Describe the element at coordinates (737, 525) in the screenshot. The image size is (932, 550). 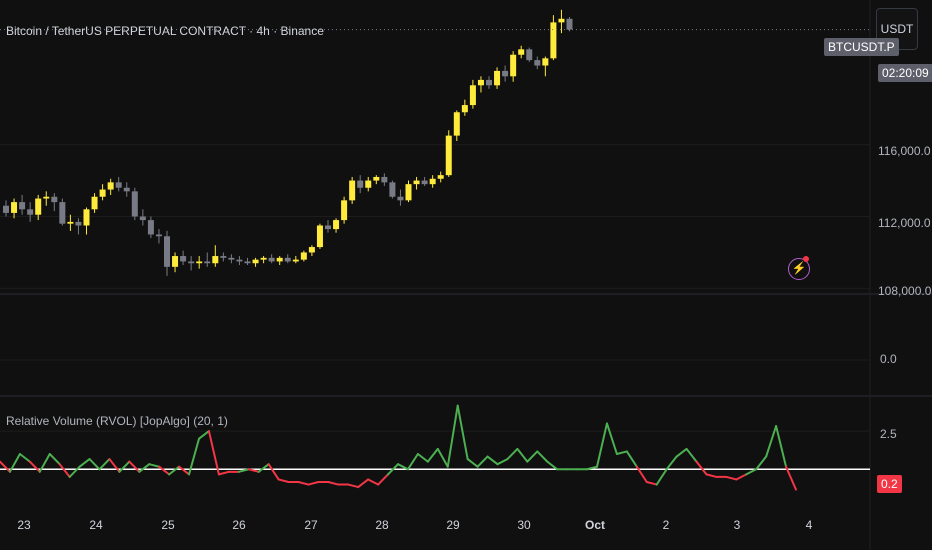
I see `time-label: 3` at that location.